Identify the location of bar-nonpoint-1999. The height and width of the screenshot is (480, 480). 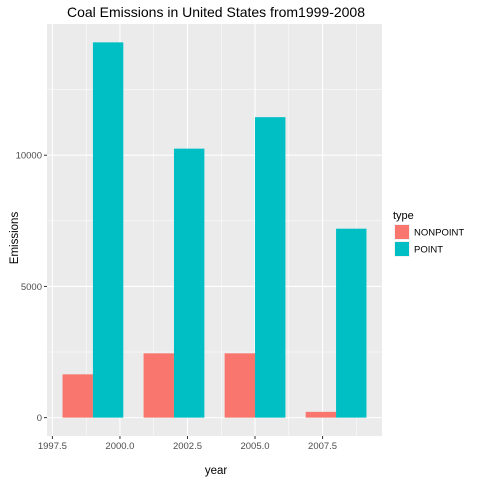
(77, 396).